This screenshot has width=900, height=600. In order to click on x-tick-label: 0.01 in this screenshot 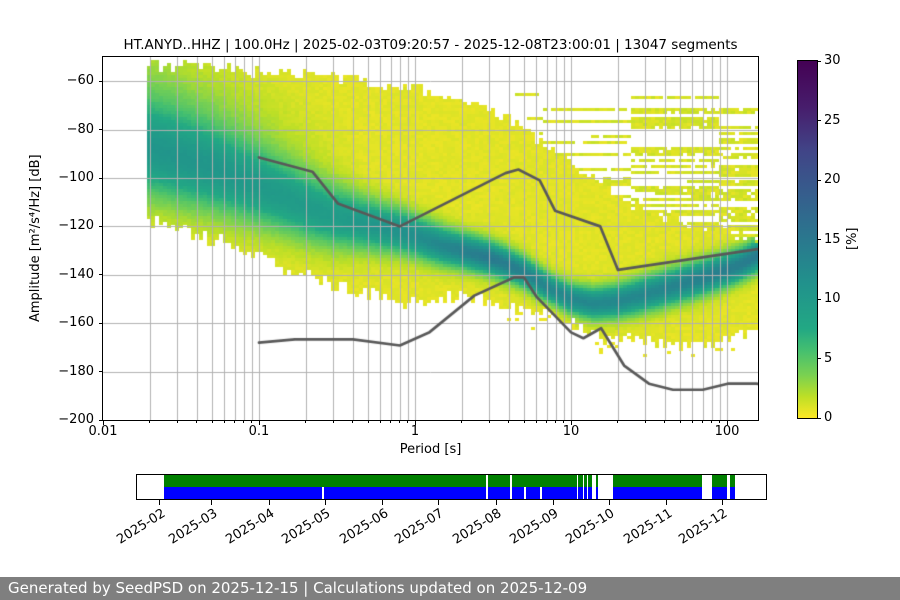, I will do `click(103, 431)`.